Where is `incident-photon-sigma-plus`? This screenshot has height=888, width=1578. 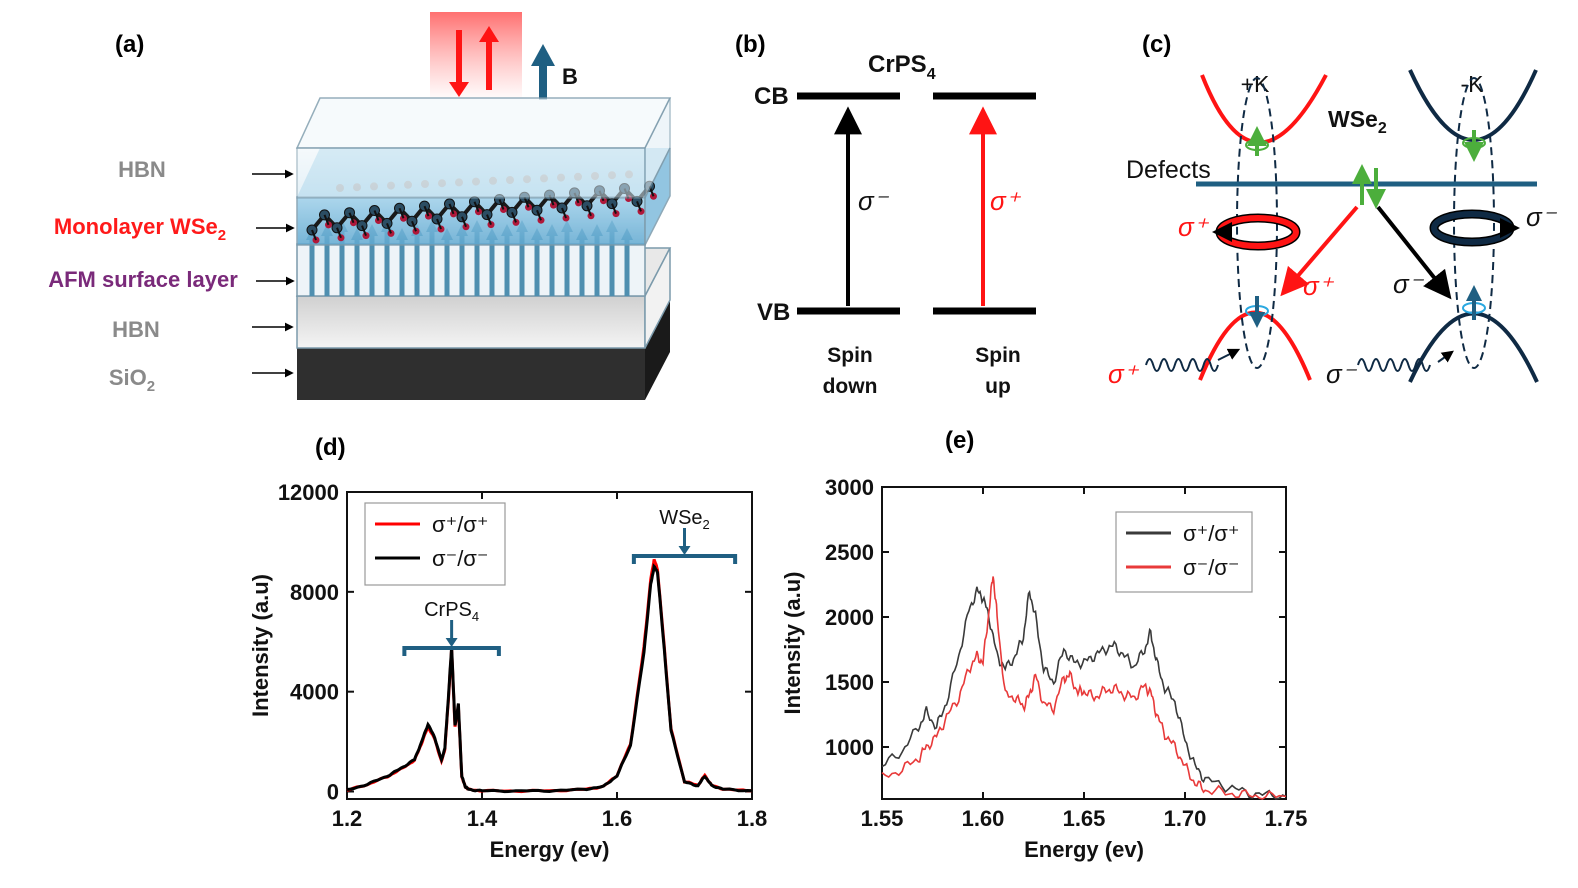
incident-photon-sigma-plus is located at coordinates (1182, 365).